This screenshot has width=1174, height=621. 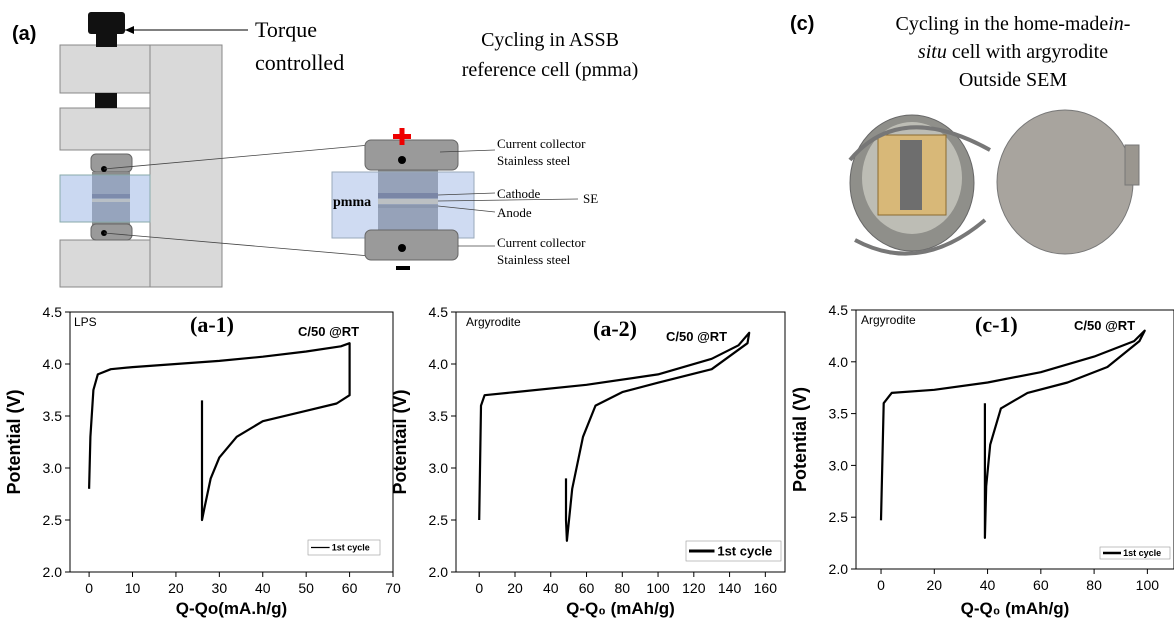 I want to click on cell-core, so click(x=911, y=175).